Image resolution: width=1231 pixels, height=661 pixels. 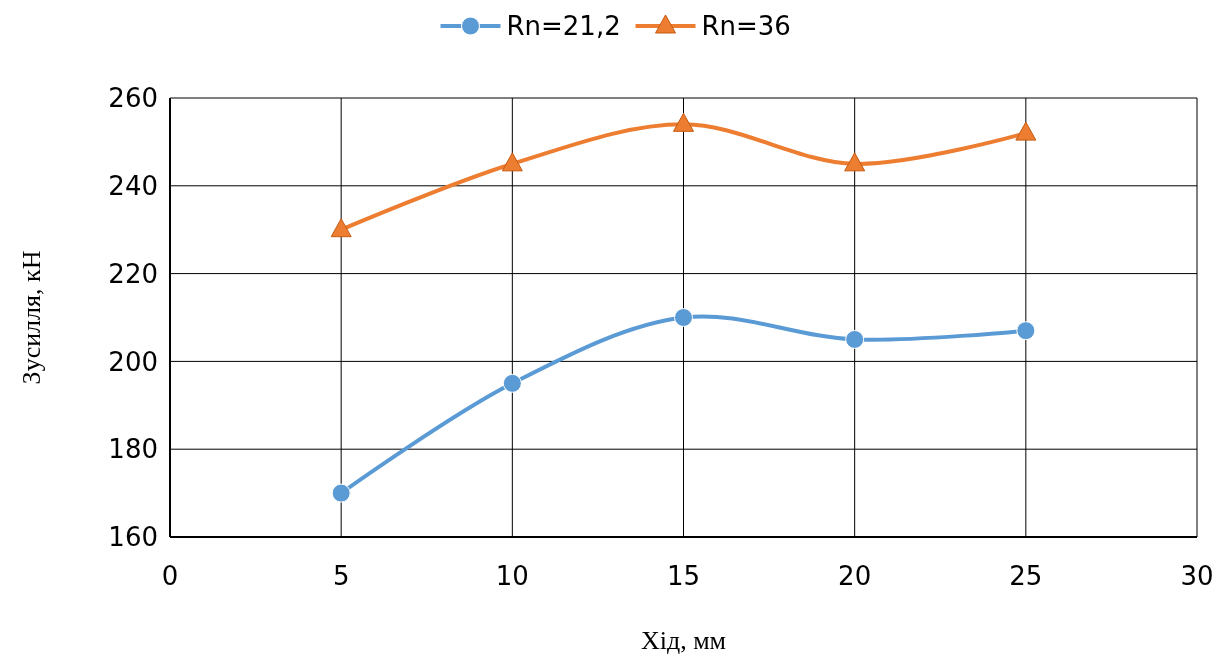 I want to click on y-tick-label: 260, so click(x=133, y=98).